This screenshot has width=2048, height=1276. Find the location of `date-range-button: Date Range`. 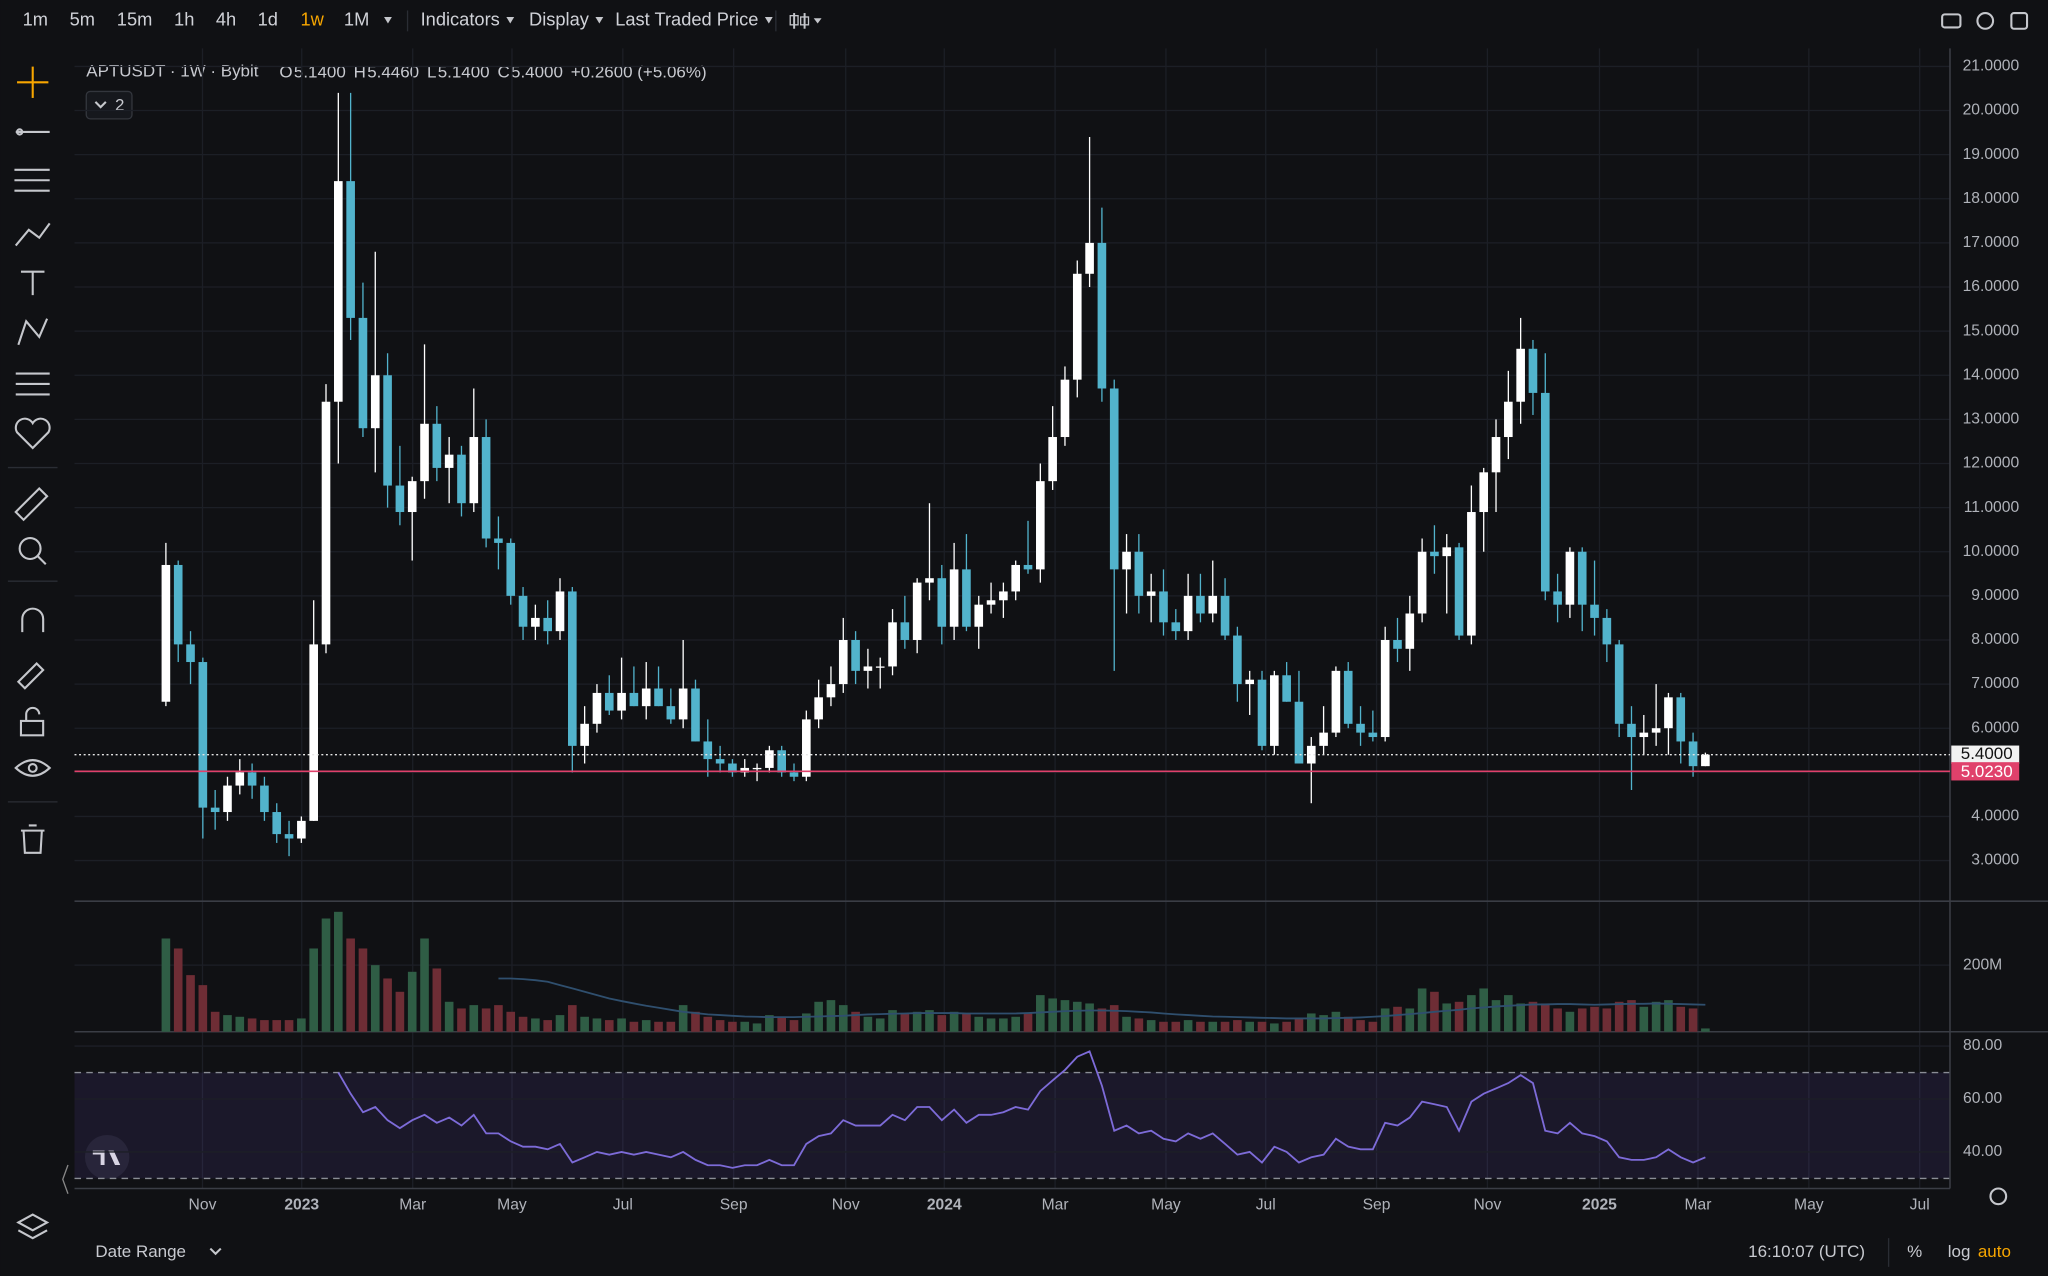

date-range-button: Date Range is located at coordinates (140, 1251).